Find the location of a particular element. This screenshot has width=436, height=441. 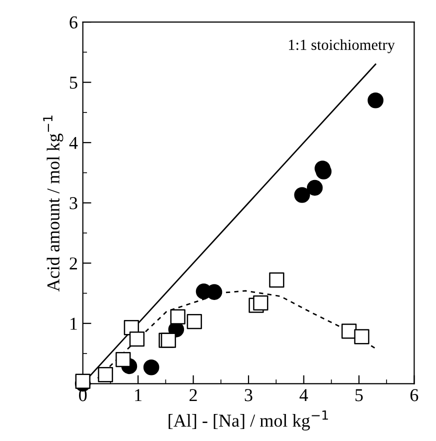

y-tick-label: 4 is located at coordinates (73, 142).